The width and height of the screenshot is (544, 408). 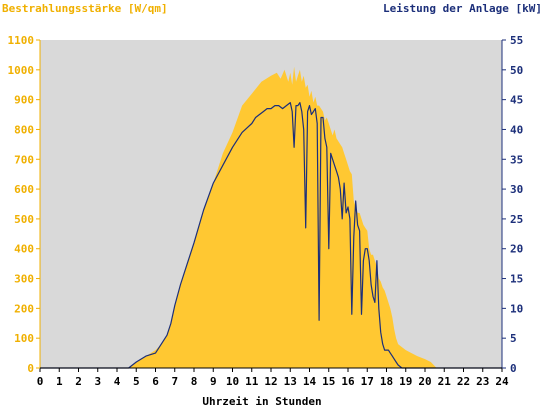 I want to click on x-tick-label: 0, so click(x=40, y=381).